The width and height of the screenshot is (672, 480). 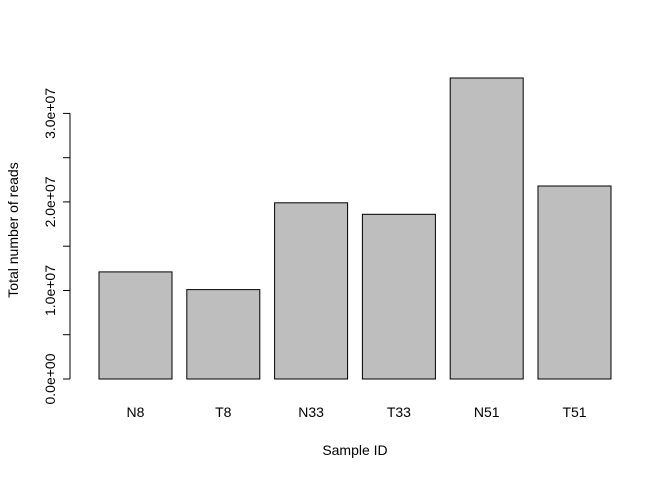 I want to click on bar-t51, so click(x=574, y=282).